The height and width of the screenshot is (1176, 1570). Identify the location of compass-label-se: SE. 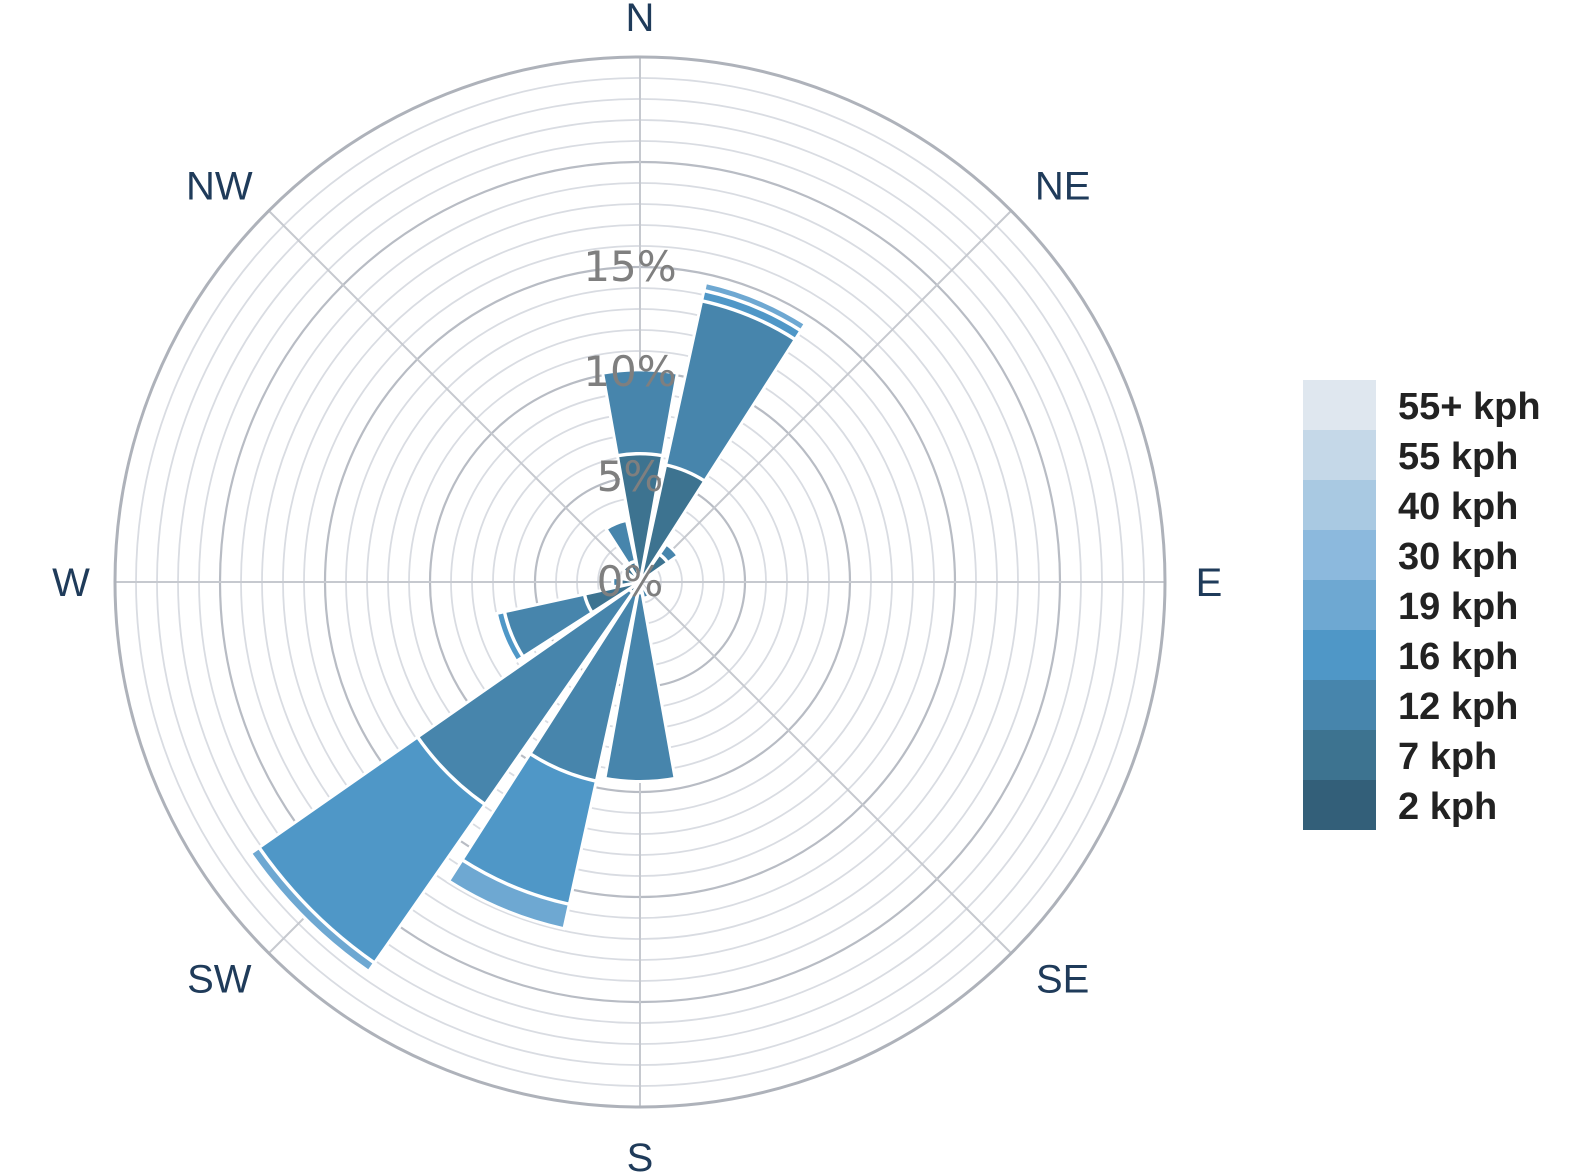
(1062, 980).